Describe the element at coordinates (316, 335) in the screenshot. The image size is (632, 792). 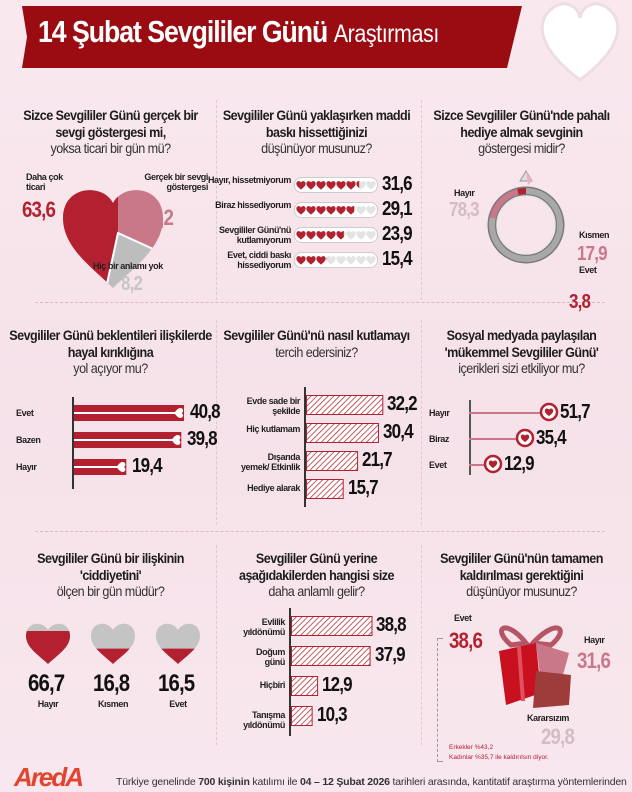
I see `chart-title-bold: Sevgililer Günü'nü nasıl kutlamayı` at that location.